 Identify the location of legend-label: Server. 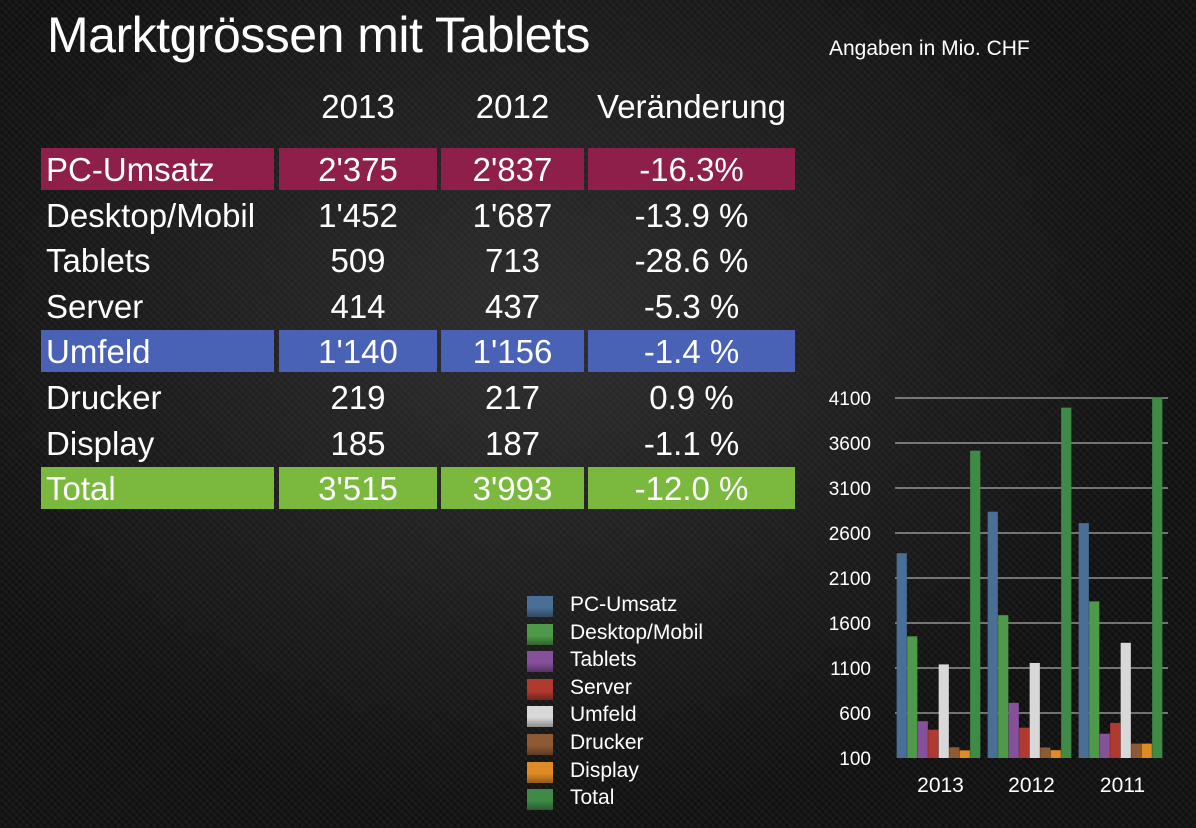
(601, 687).